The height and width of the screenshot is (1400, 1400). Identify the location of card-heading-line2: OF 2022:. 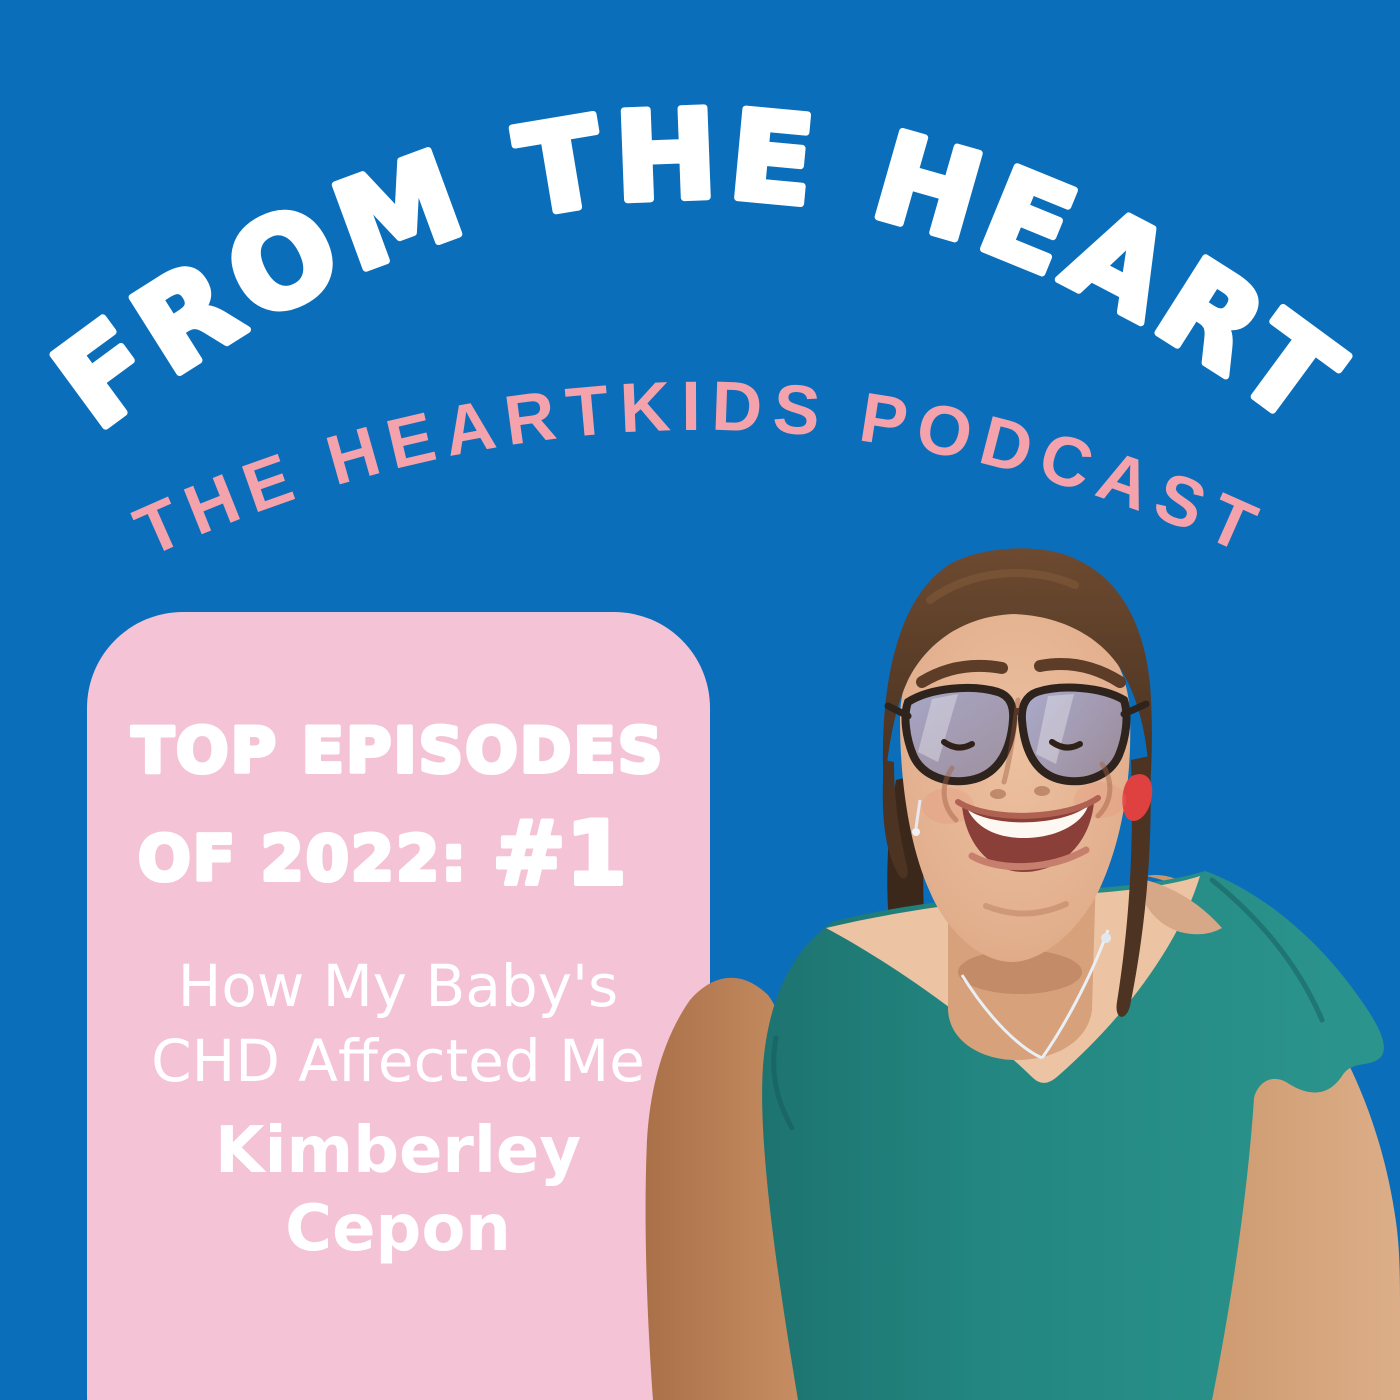
(303, 858).